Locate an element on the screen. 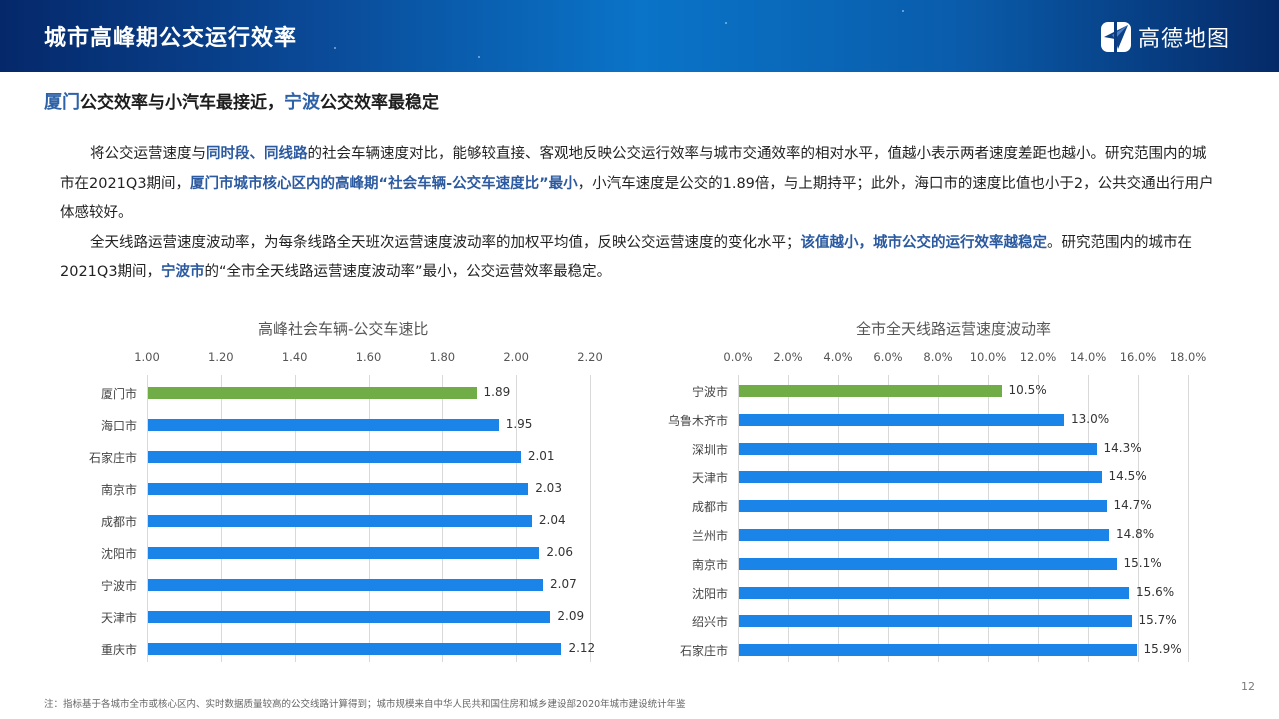 The image size is (1279, 719). bar-value-label: 1.89 is located at coordinates (497, 392).